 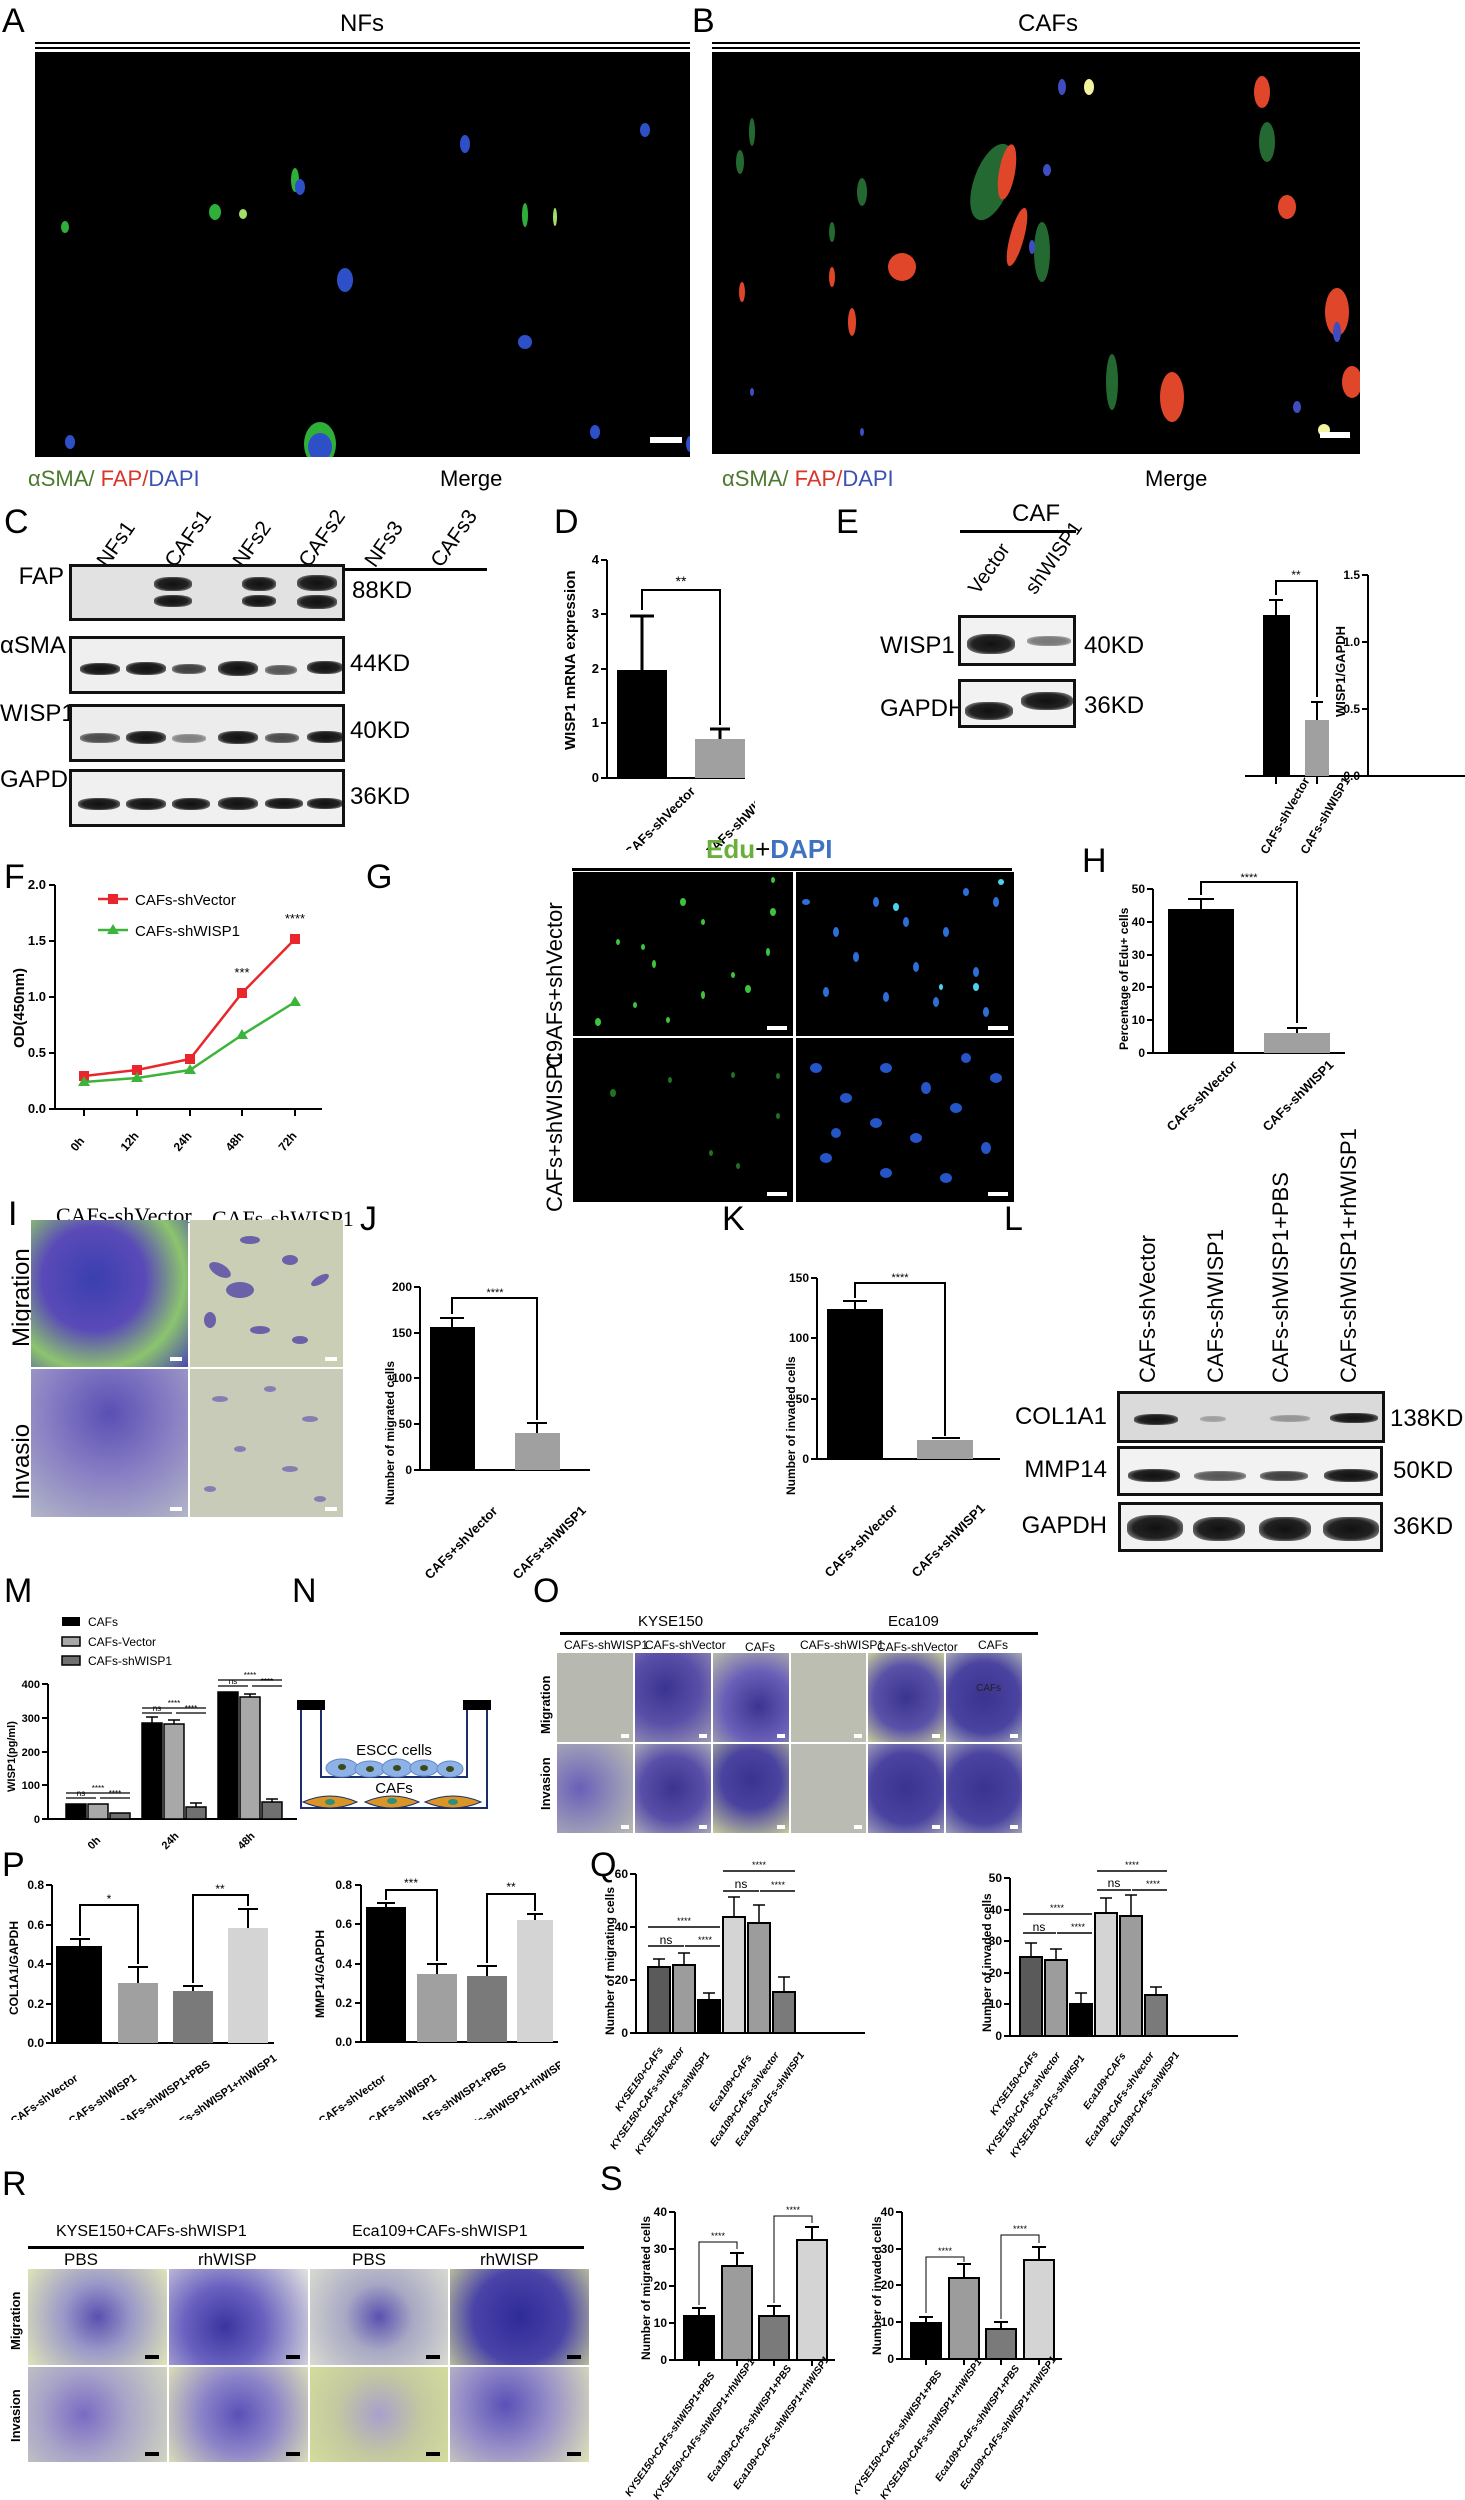 I want to click on nf-fluorescence-image, so click(x=362, y=254).